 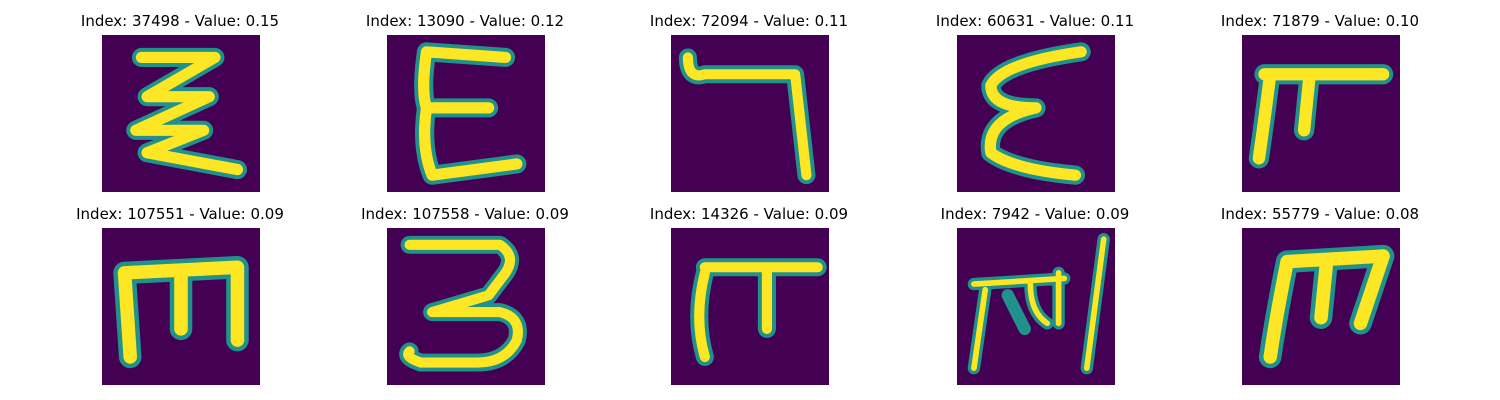 I want to click on image-panel: Index: 107558 - Value: 0.09, so click(x=465, y=289).